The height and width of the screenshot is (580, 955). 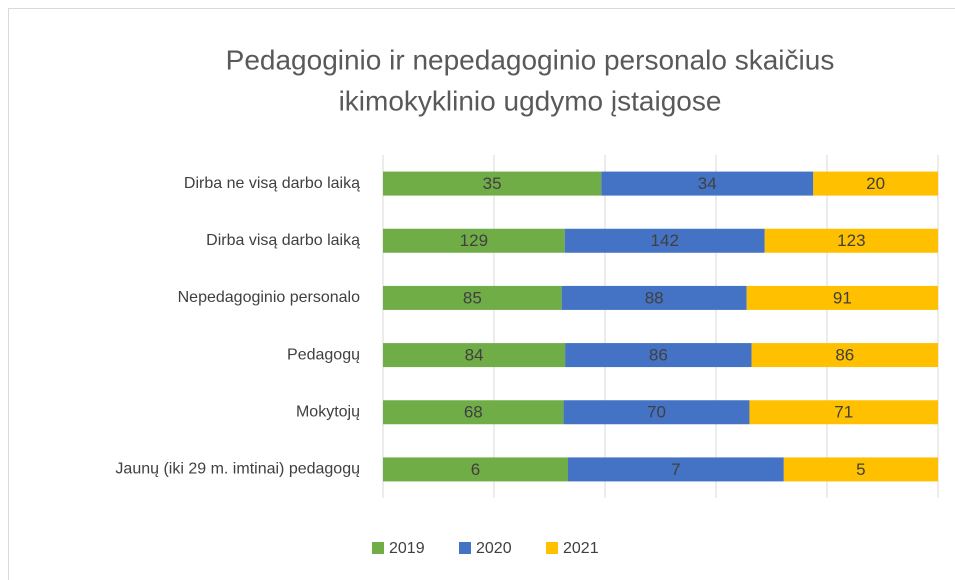 I want to click on data-label: 68, so click(x=473, y=412).